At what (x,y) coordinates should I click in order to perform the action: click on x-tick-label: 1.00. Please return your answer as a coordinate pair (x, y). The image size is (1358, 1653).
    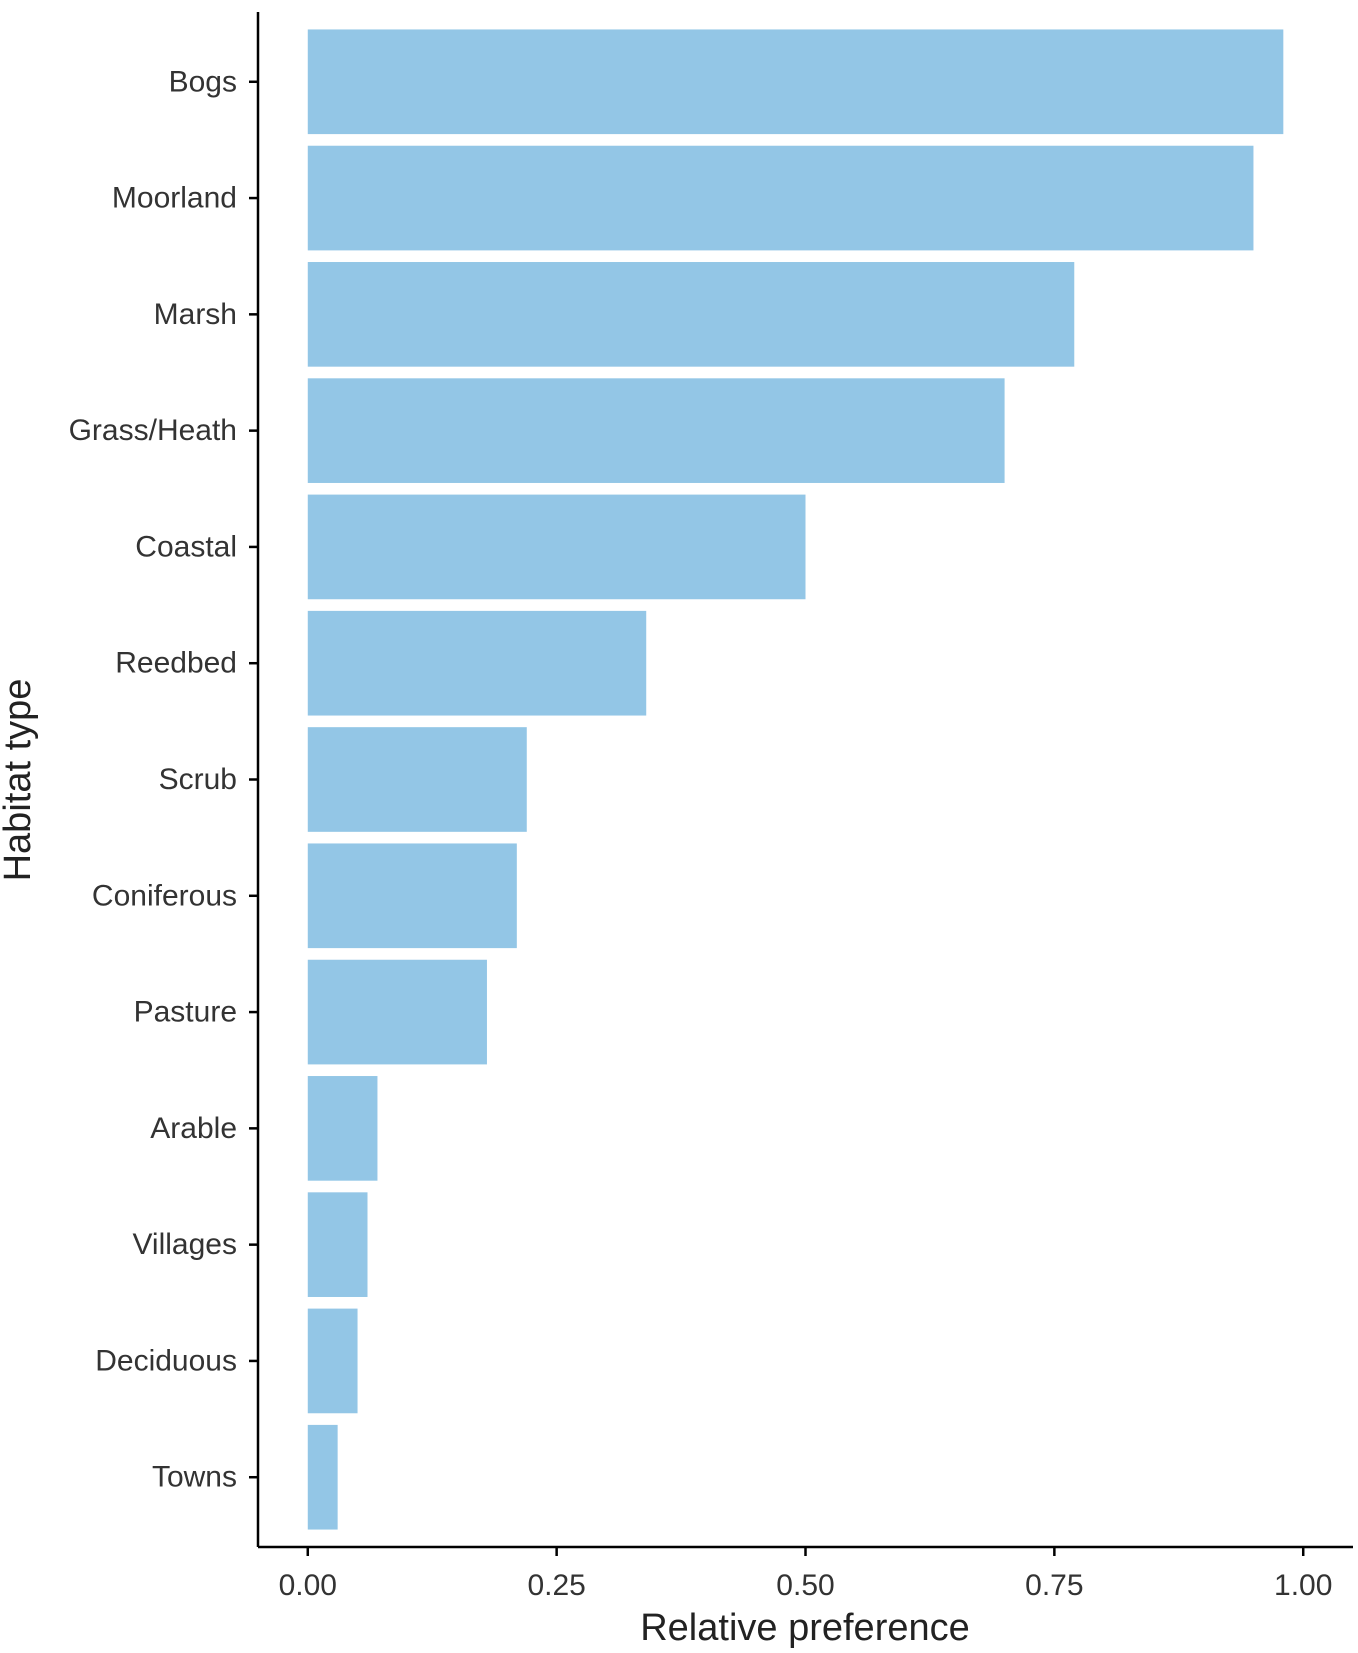
    Looking at the image, I should click on (1303, 1585).